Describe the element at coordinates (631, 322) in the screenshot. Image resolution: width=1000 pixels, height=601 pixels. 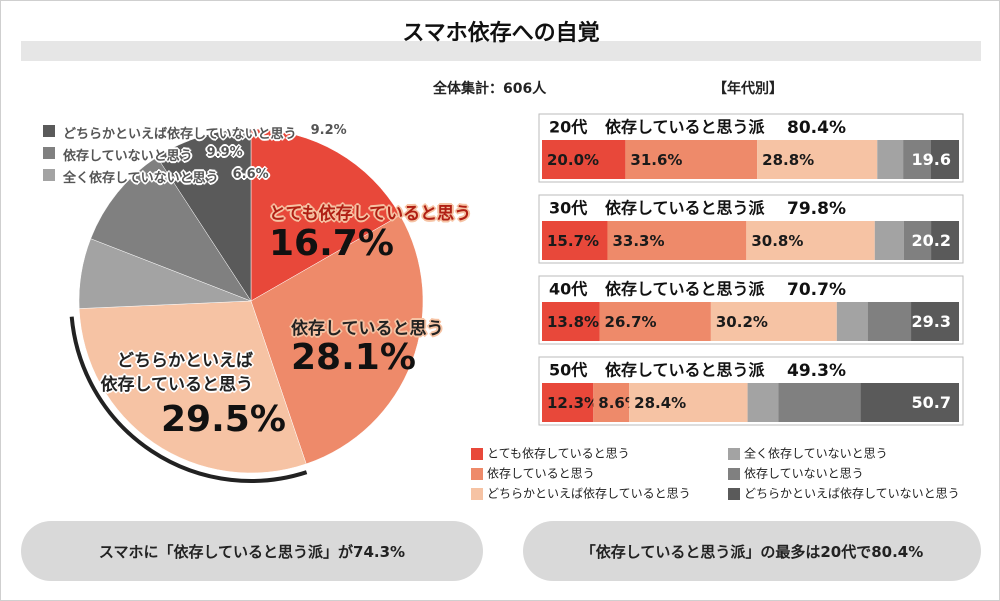
I see `bar-value-label: 26.7%` at that location.